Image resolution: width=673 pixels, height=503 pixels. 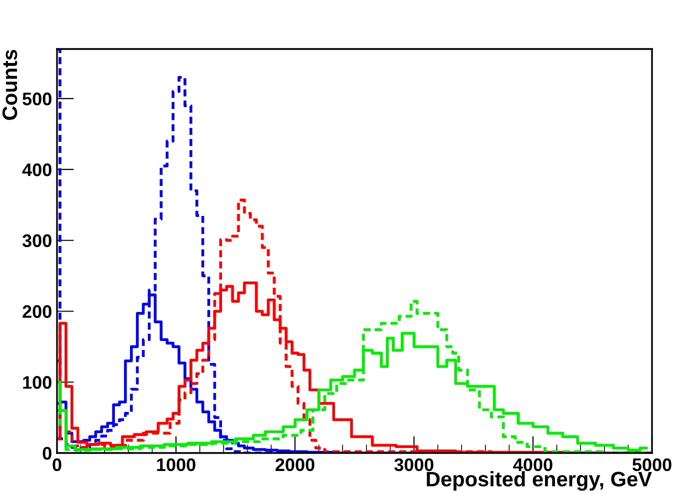 I want to click on x-tick-label: 4000, so click(x=532, y=465).